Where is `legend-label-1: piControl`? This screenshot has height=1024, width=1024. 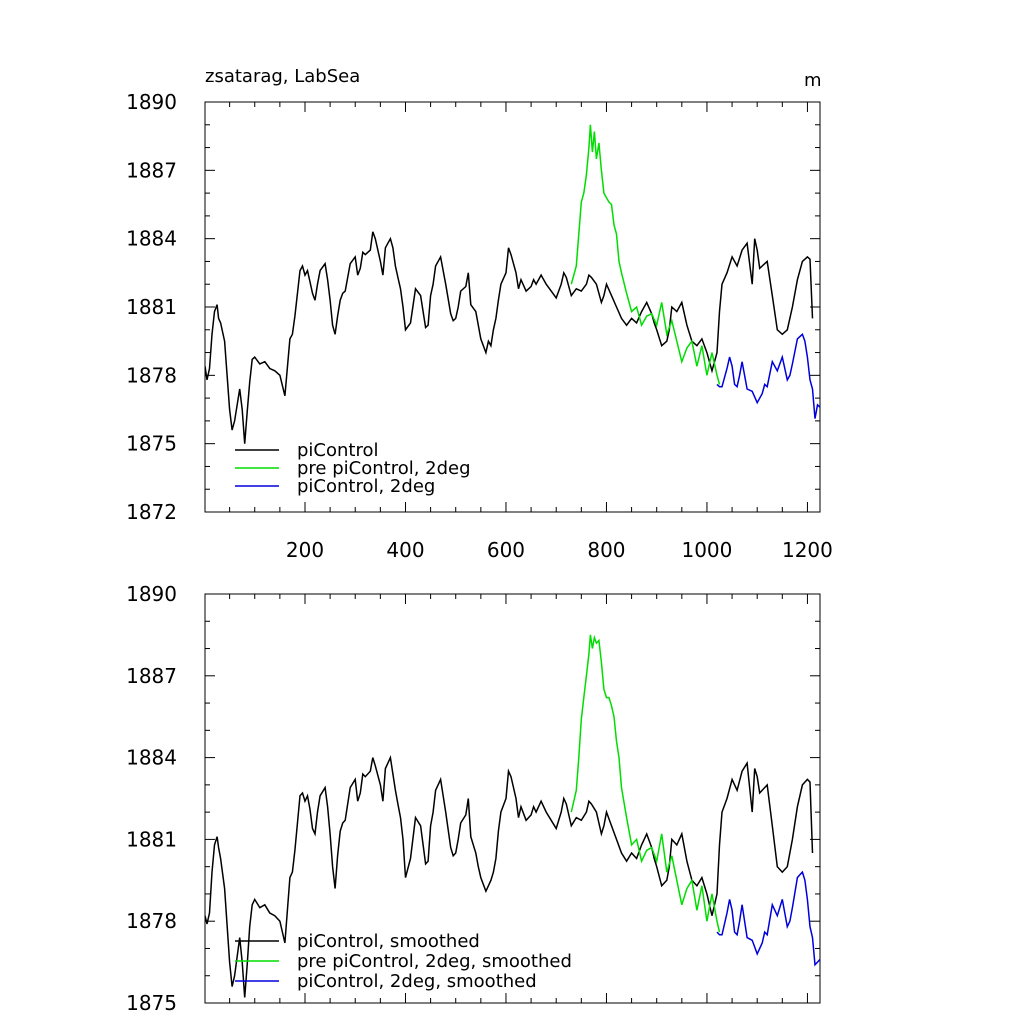 legend-label-1: piControl is located at coordinates (338, 450).